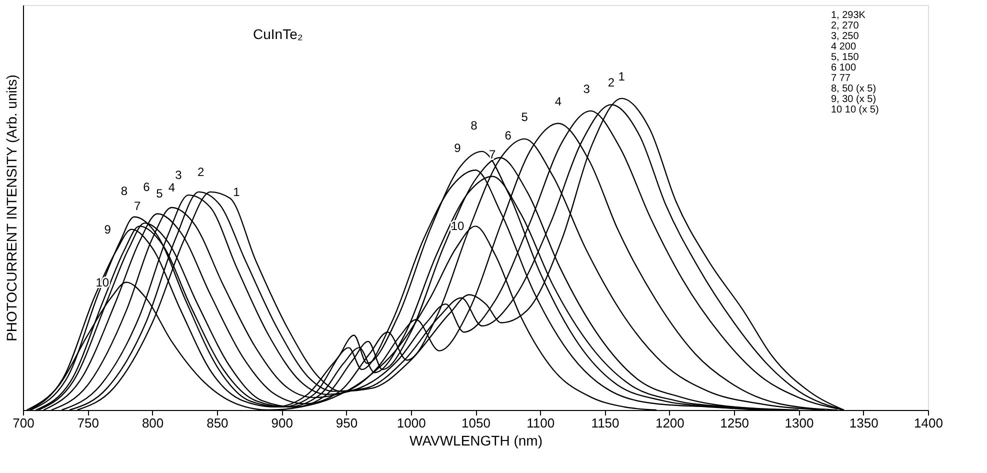 This screenshot has height=473, width=987. Describe the element at coordinates (855, 110) in the screenshot. I see `annotation: 10 10 (x 5)` at that location.